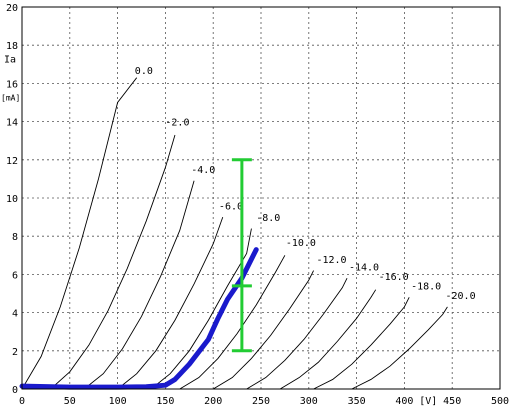 The image size is (512, 413). Describe the element at coordinates (241, 255) in the screenshot. I see `range-marker-group` at that location.